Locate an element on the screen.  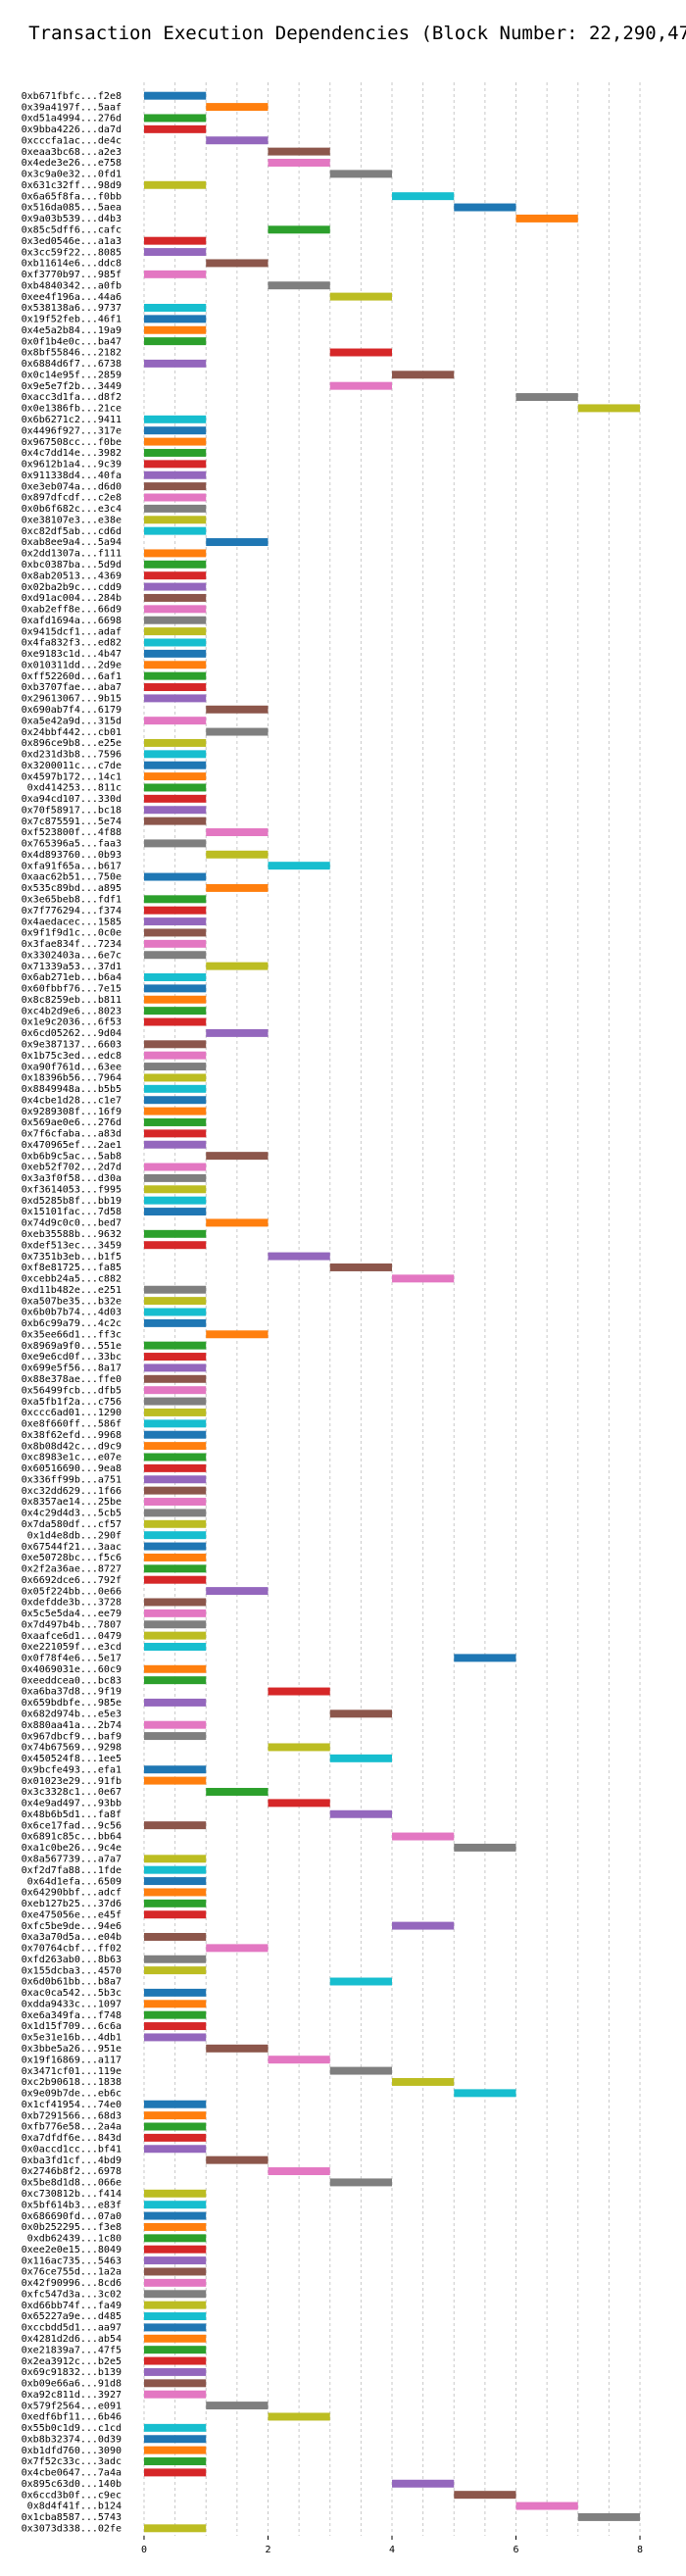
transaction-hash-label: 0xb3707fae...aba7 is located at coordinates (72, 687).